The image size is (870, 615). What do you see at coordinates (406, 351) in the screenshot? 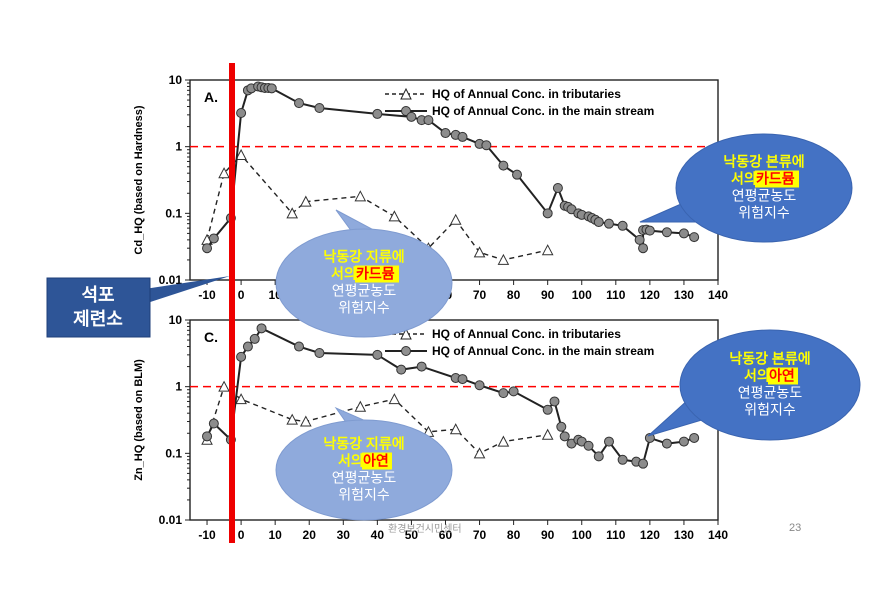
I see `legend-marker-circle` at bounding box center [406, 351].